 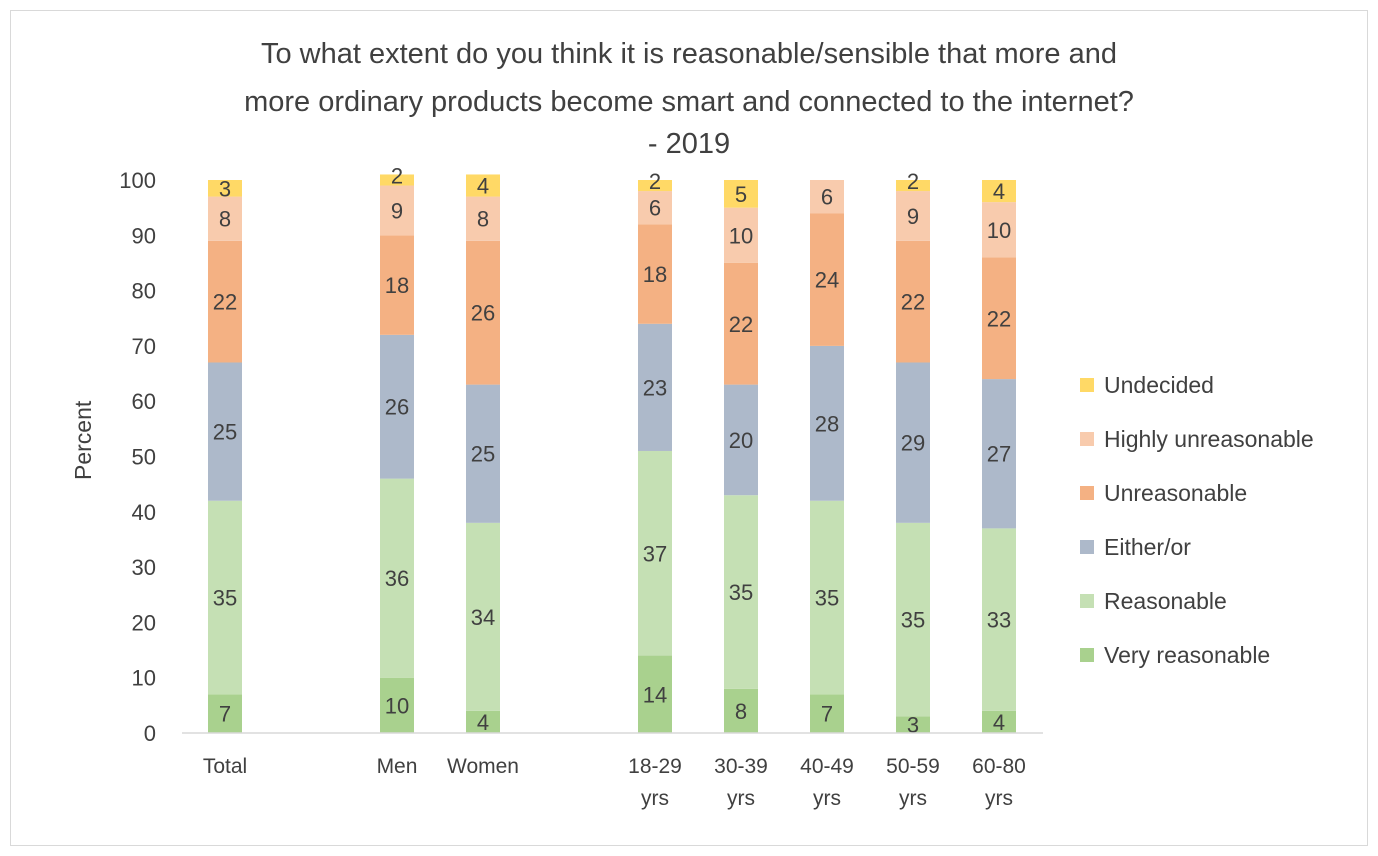 I want to click on y-tick-label: 30, so click(x=144, y=567).